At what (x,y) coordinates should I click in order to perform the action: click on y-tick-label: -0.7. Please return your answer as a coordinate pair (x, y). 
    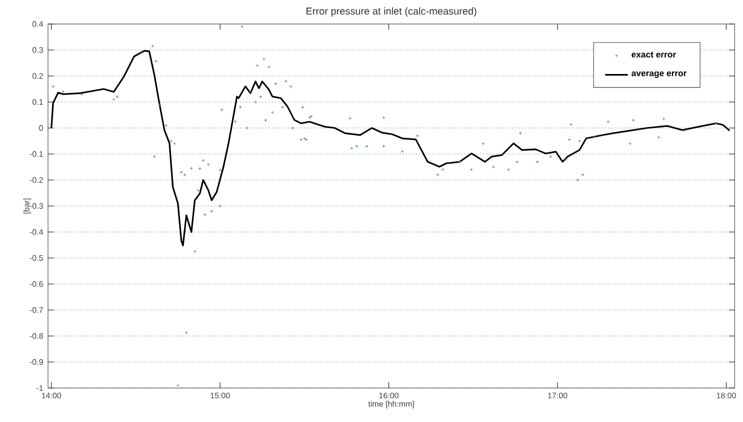
    Looking at the image, I should click on (36, 310).